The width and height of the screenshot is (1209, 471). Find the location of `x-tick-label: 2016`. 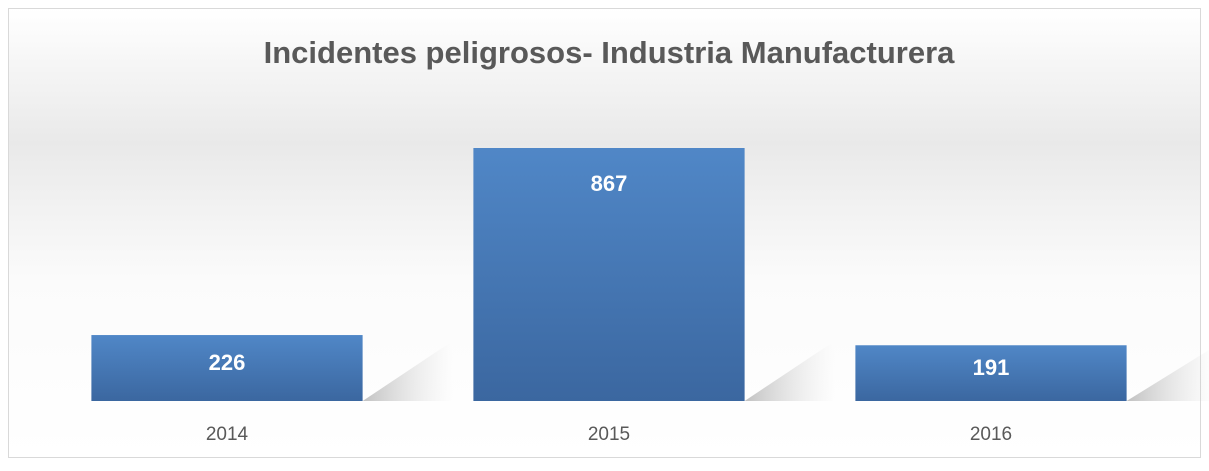

x-tick-label: 2016 is located at coordinates (991, 434).